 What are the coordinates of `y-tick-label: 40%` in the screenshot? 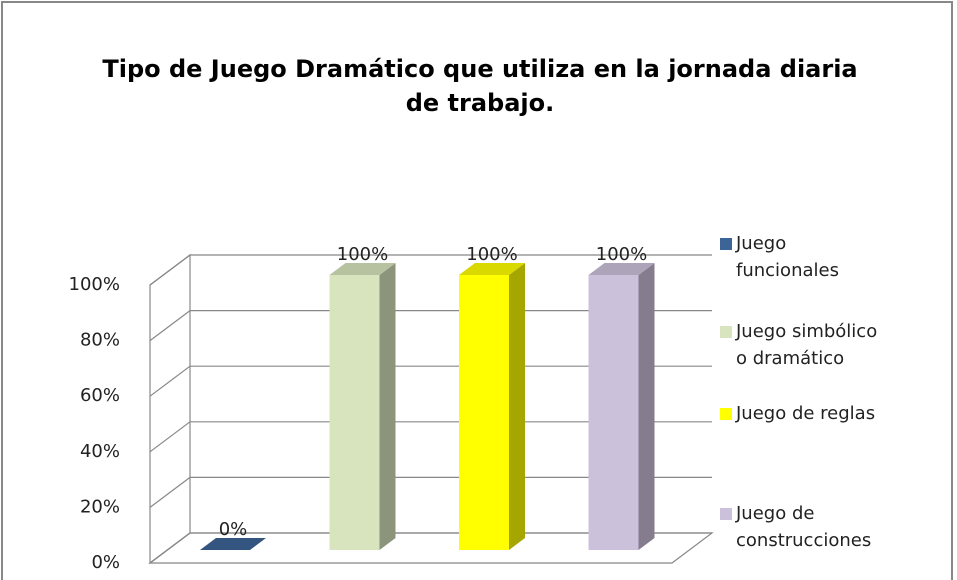 It's located at (100, 451).